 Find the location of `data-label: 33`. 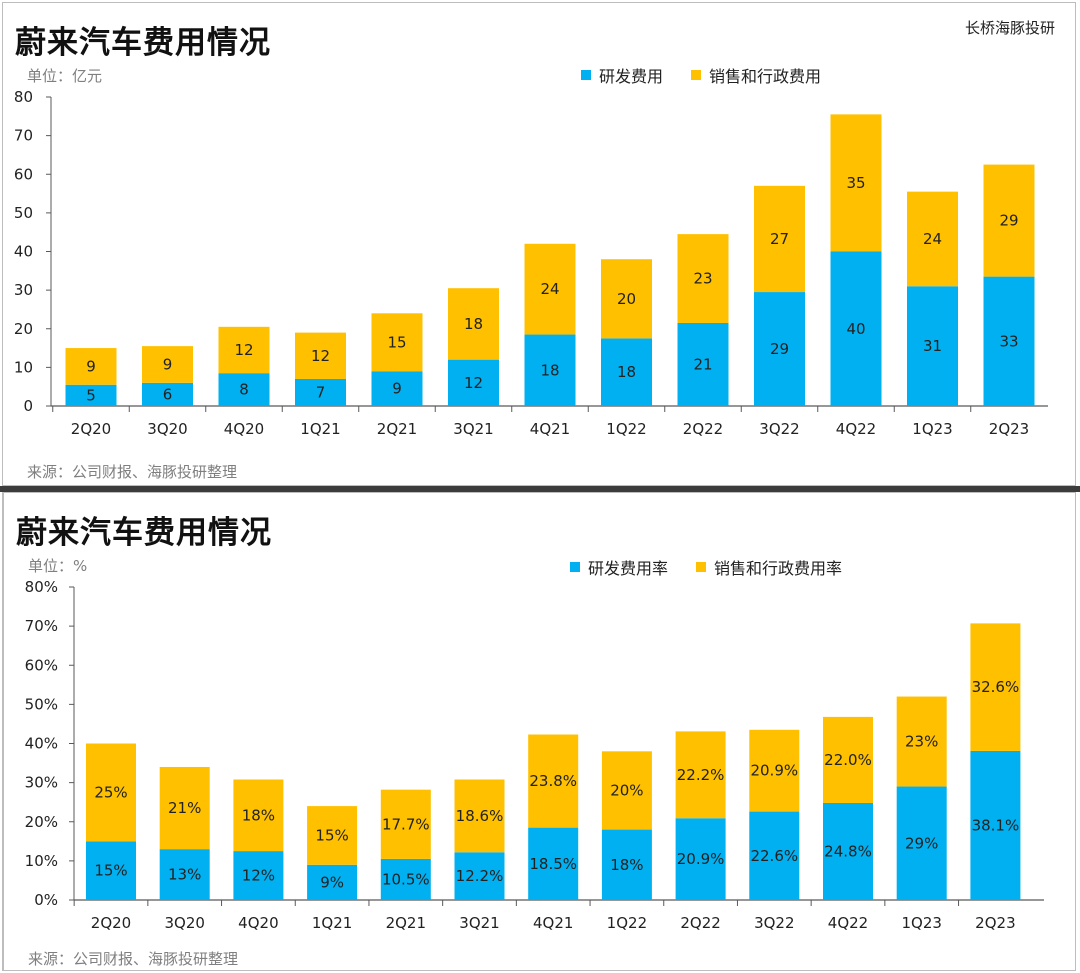

data-label: 33 is located at coordinates (1008, 341).